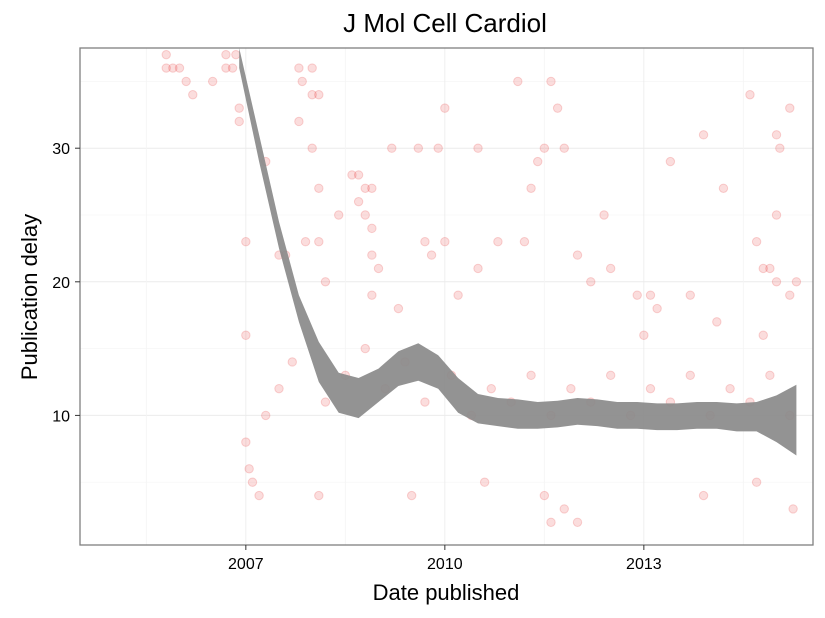  Describe the element at coordinates (445, 564) in the screenshot. I see `x-tick-label: 2010` at that location.